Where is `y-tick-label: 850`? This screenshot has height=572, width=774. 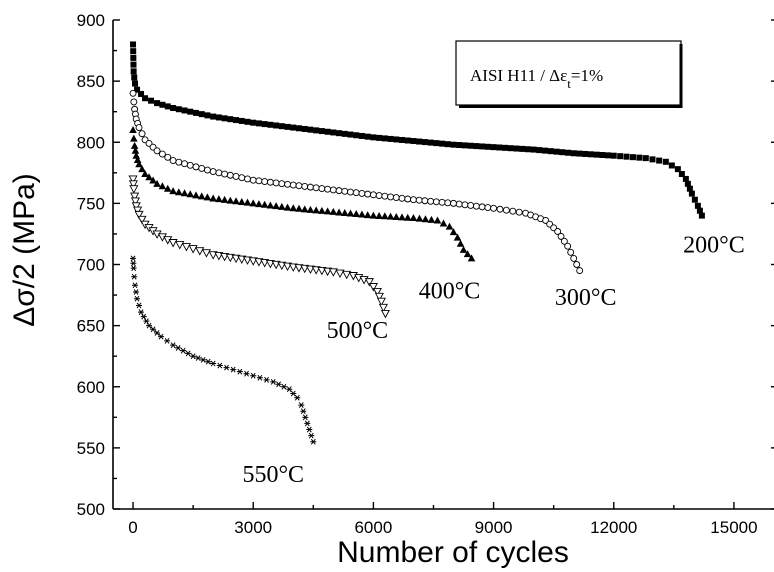 y-tick-label: 850 is located at coordinates (91, 81).